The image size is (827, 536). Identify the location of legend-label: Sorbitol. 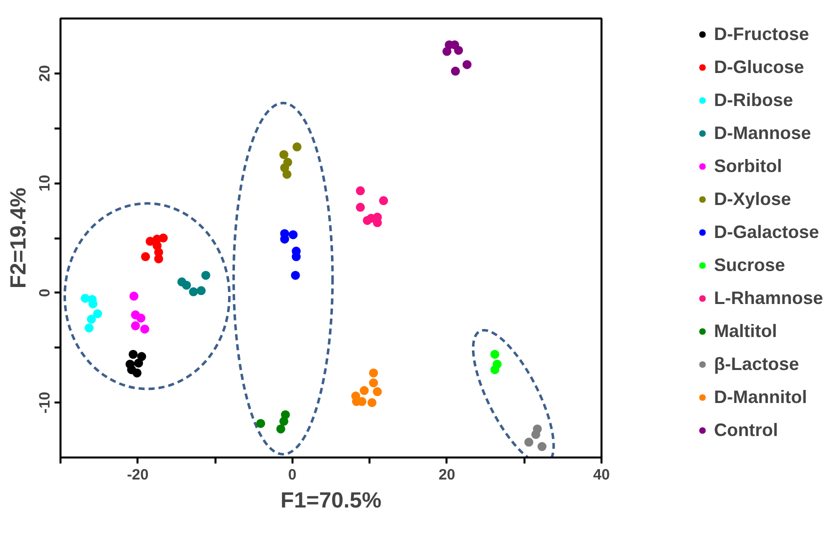
(748, 166).